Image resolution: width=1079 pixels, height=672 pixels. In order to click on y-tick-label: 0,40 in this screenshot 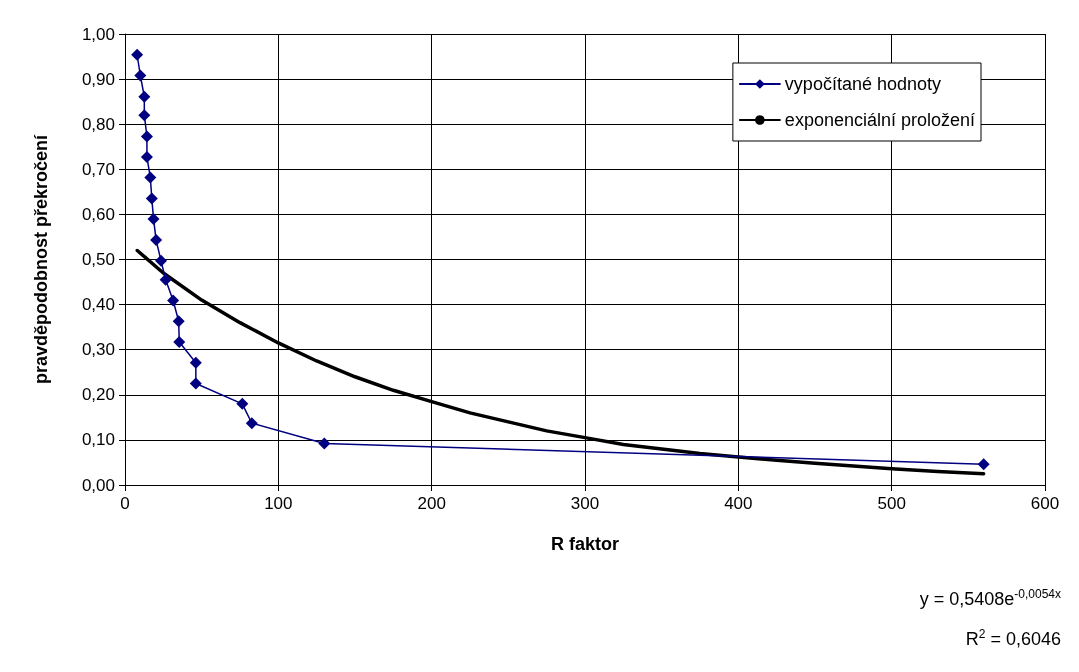, I will do `click(98, 305)`.